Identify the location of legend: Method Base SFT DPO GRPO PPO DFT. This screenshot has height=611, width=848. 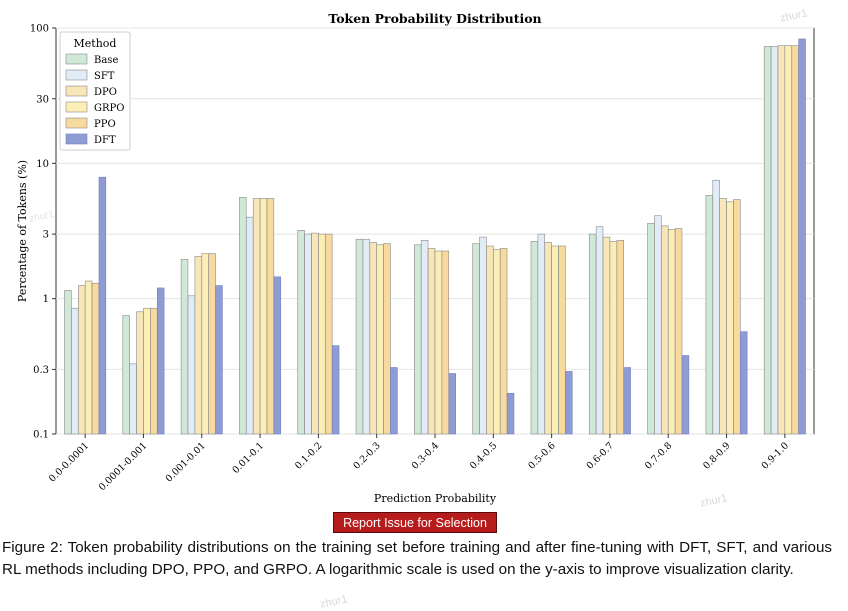
(95, 91).